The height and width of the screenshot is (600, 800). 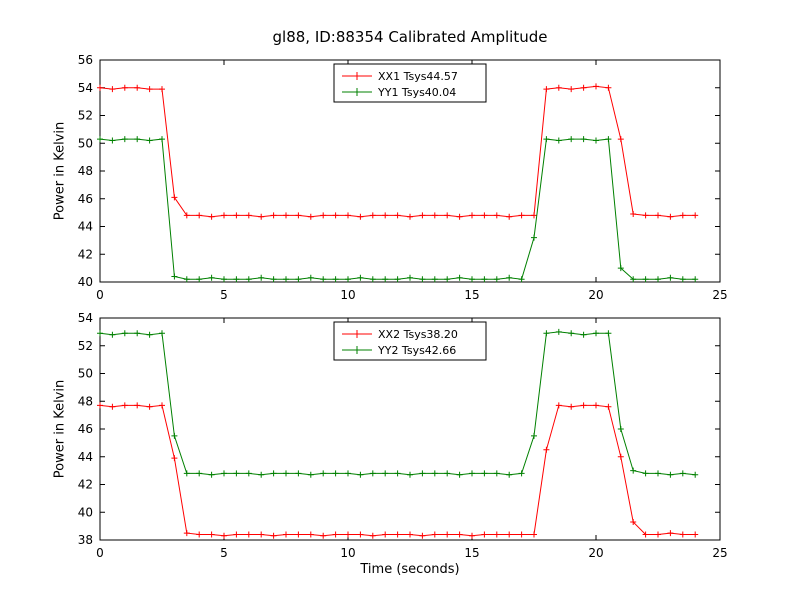 What do you see at coordinates (418, 334) in the screenshot?
I see `svg-text: XX2 Tsys38.20` at bounding box center [418, 334].